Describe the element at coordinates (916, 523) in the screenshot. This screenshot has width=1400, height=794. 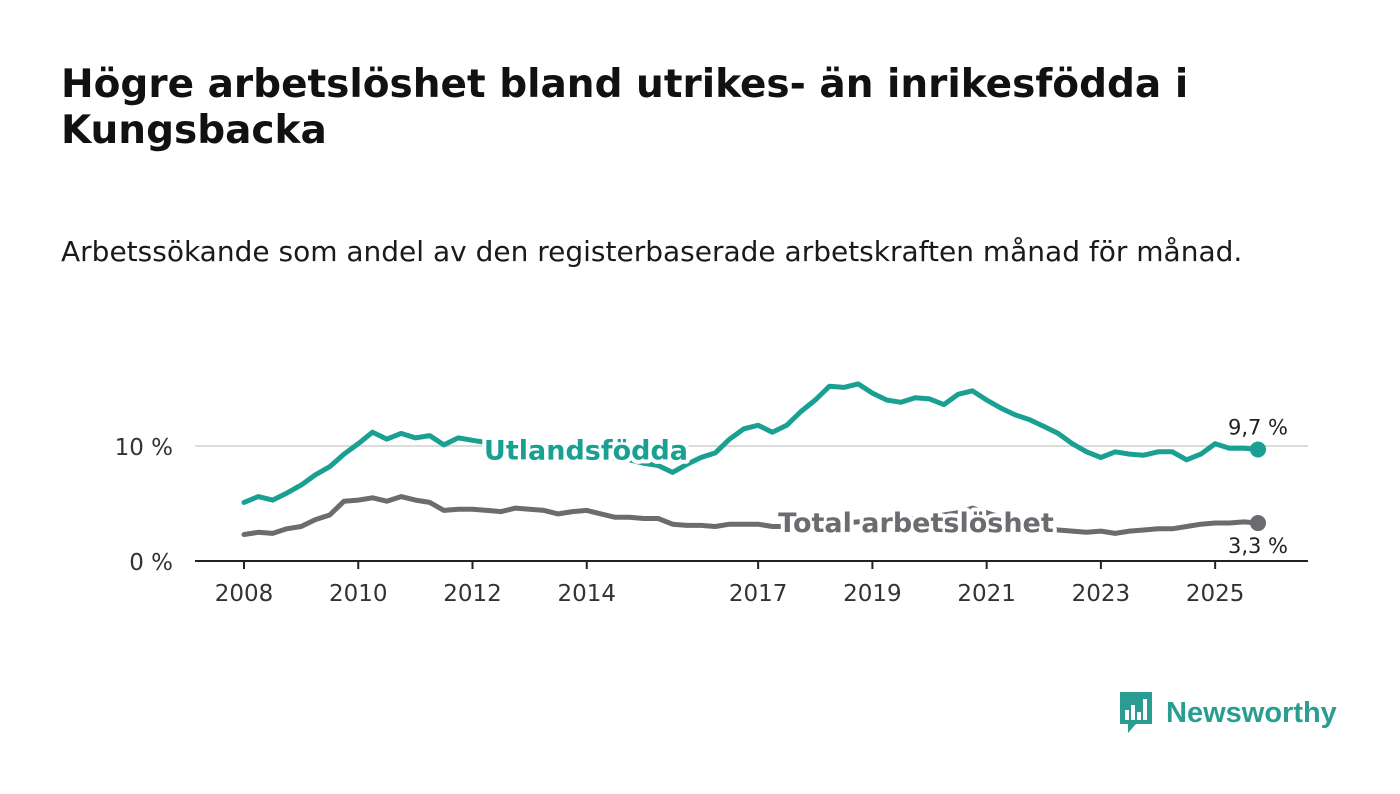
I see `series-label-1: Total arbetslöshet` at that location.